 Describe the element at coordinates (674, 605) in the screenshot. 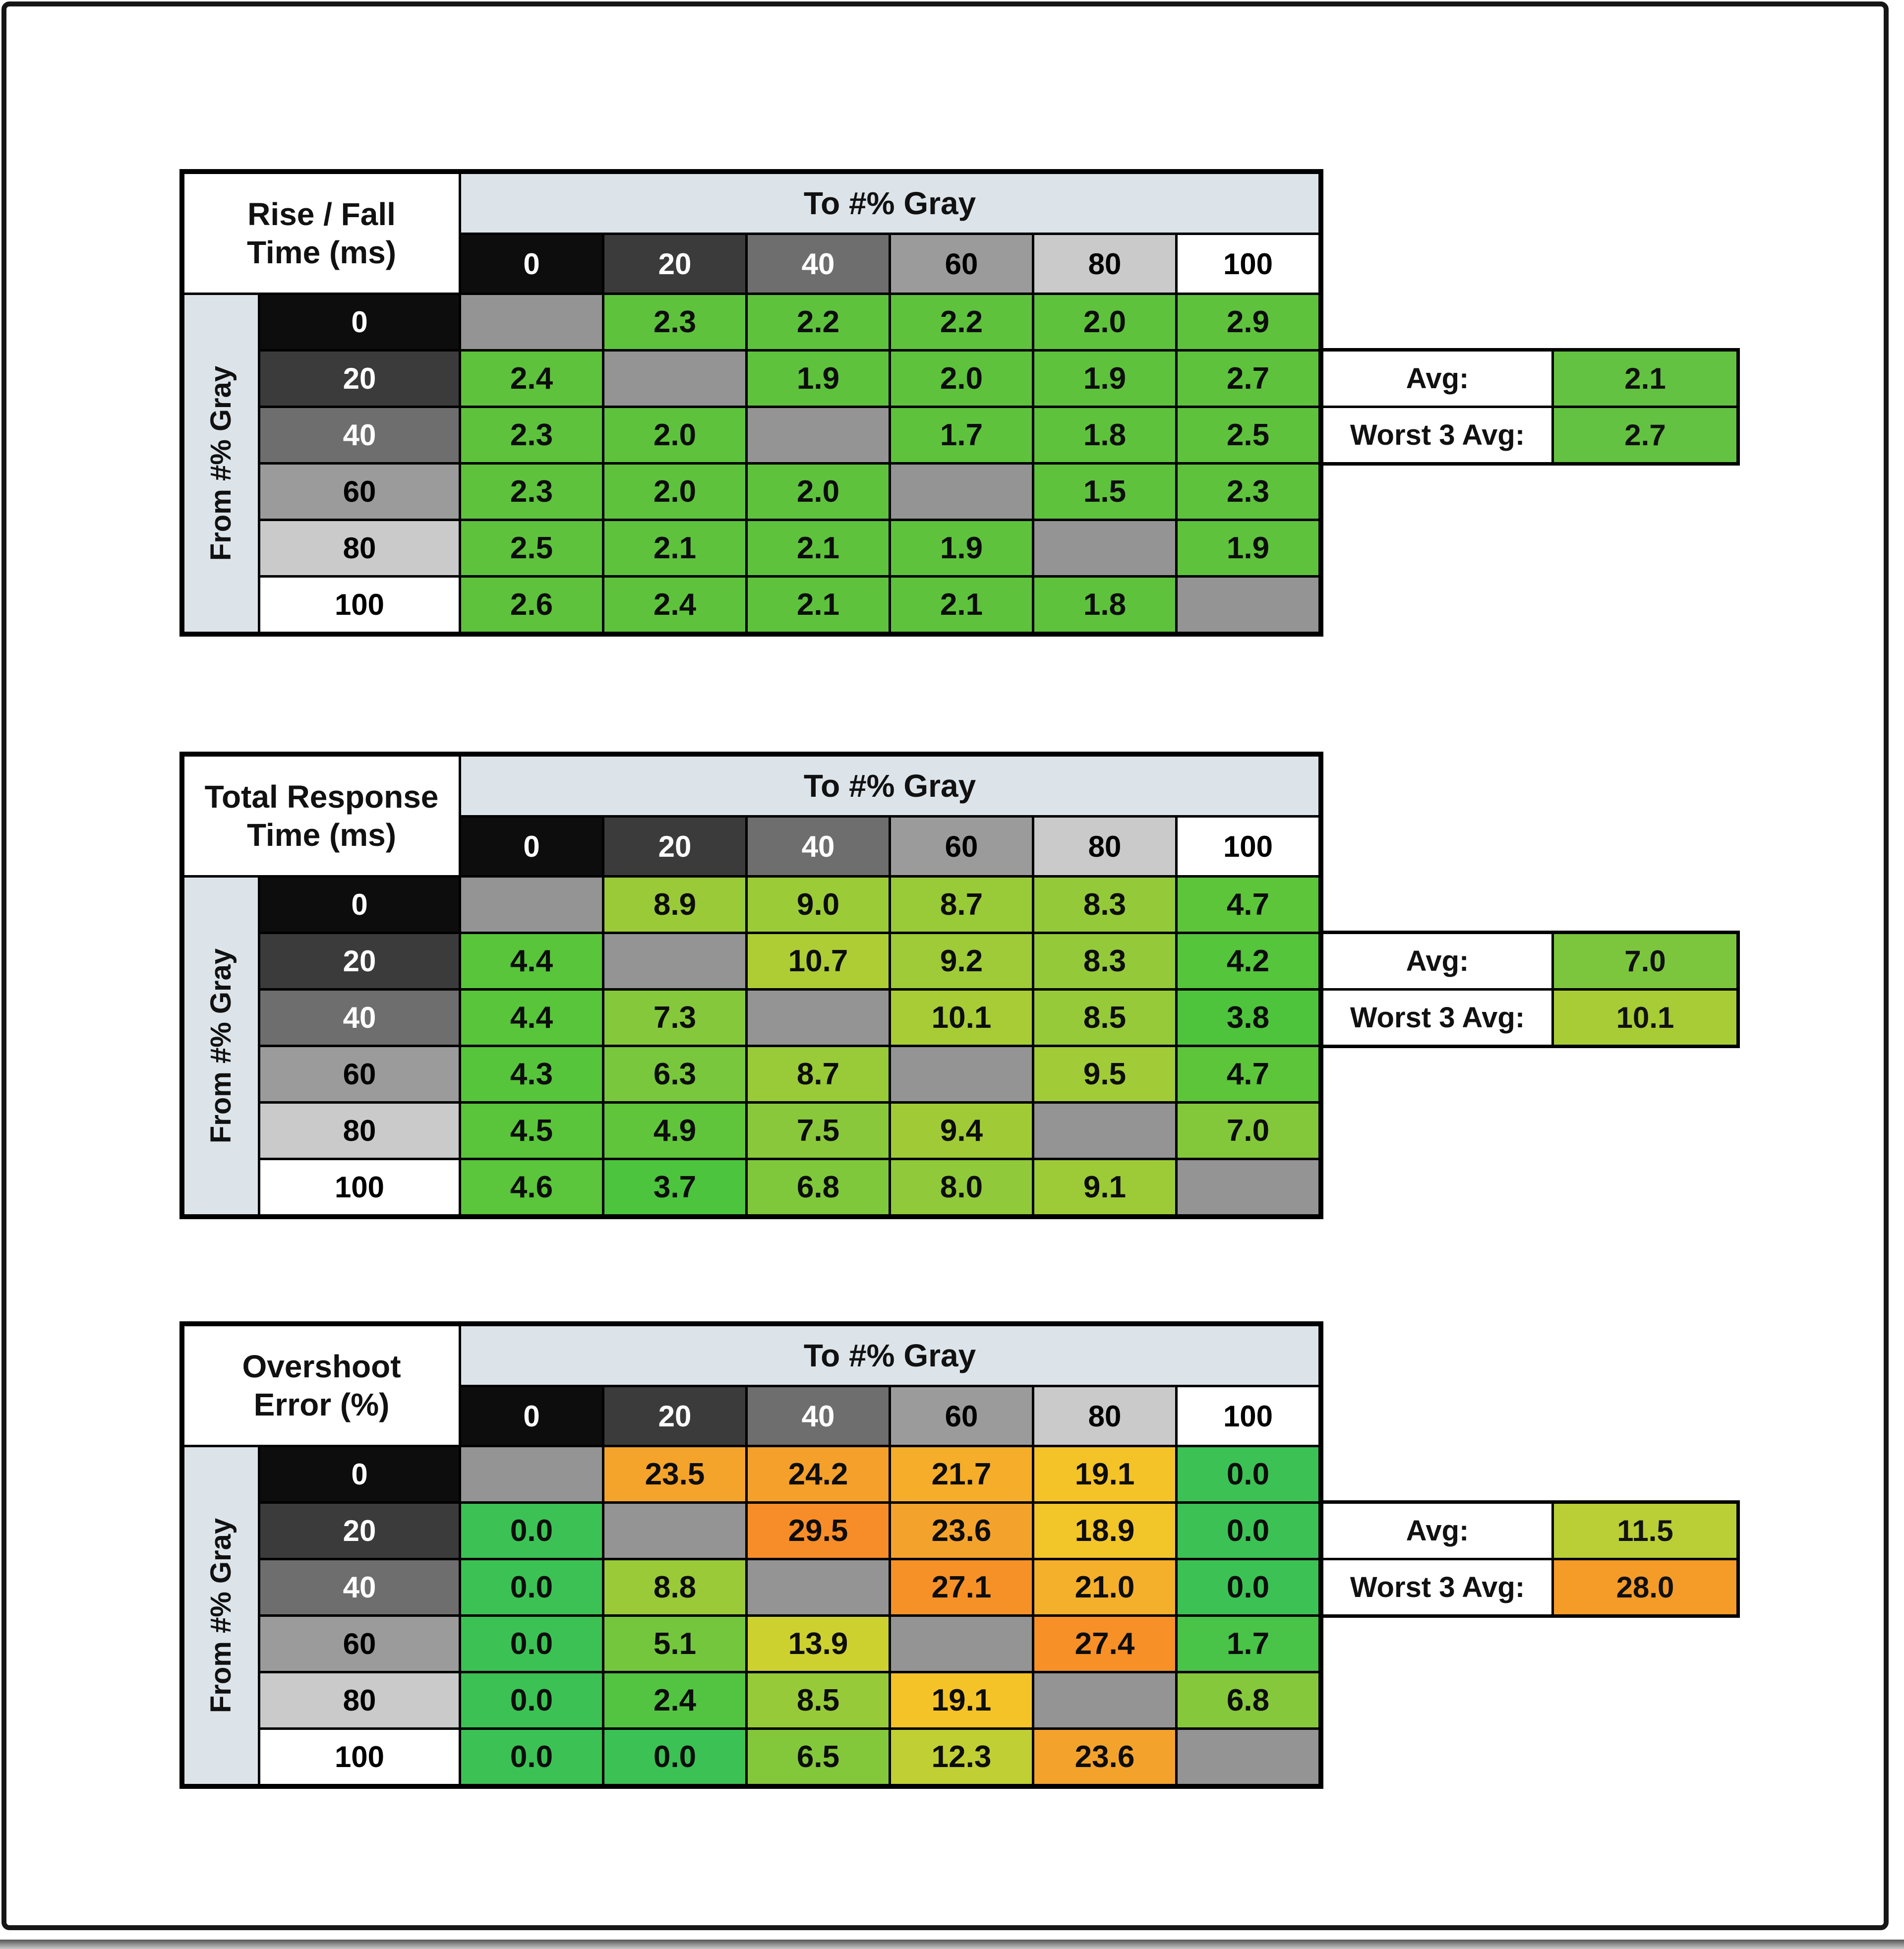

I see `data-cell: 2.4` at that location.